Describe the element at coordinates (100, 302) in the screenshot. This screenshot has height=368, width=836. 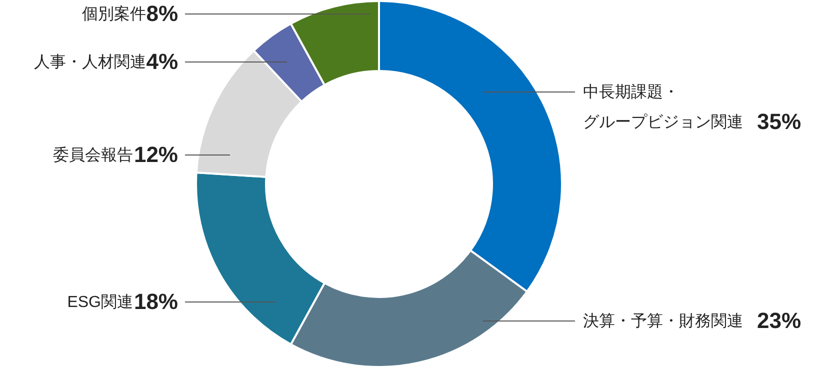
I see `slice-label: ESG関連` at that location.